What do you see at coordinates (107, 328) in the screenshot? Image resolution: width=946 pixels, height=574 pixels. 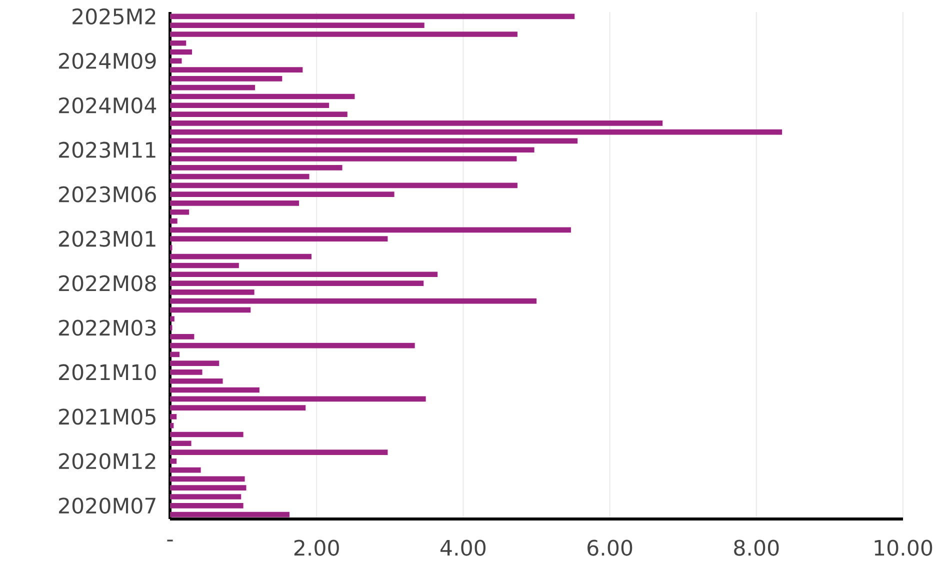 I see `y-tick-label: 2022M03` at bounding box center [107, 328].